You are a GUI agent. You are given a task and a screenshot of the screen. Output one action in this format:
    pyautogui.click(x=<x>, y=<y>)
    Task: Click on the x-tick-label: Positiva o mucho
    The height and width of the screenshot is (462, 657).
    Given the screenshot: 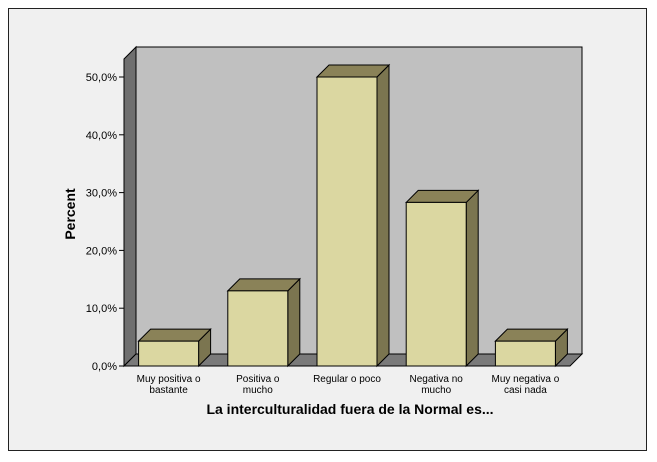 What is the action you would take?
    pyautogui.click(x=258, y=385)
    